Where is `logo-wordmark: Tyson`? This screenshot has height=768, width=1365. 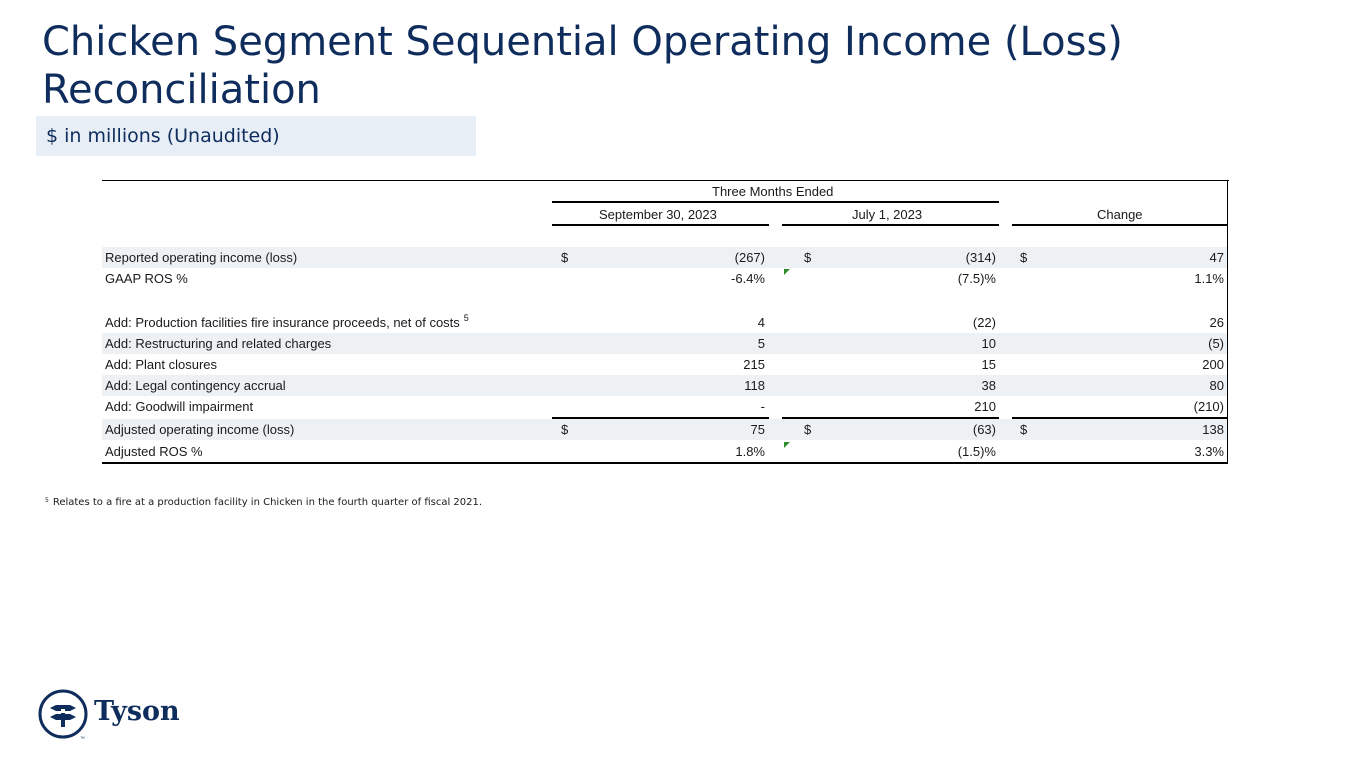
logo-wordmark: Tyson is located at coordinates (137, 711).